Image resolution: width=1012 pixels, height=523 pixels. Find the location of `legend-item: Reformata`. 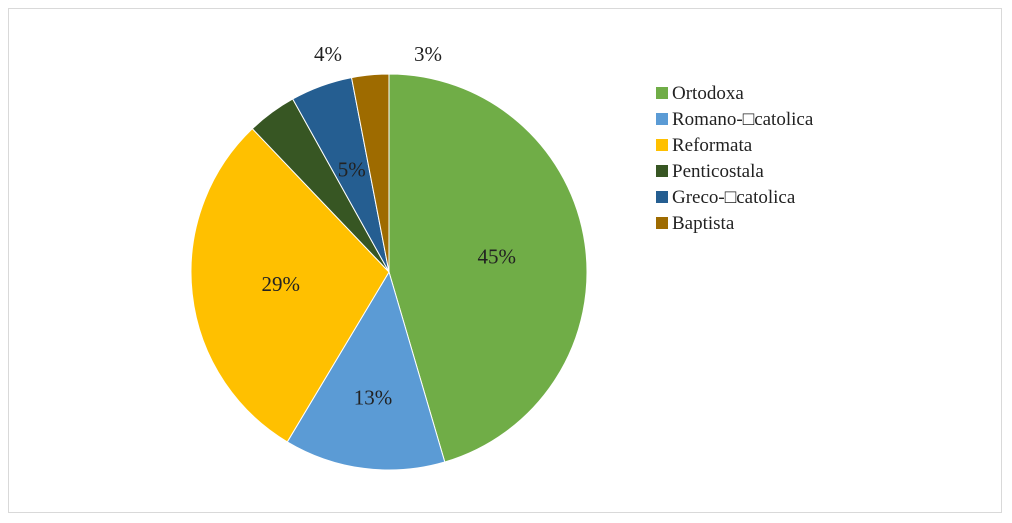

legend-item: Reformata is located at coordinates (734, 145).